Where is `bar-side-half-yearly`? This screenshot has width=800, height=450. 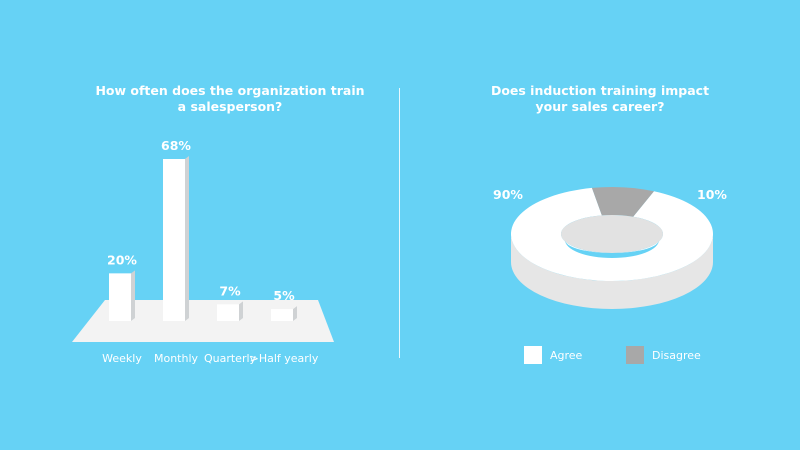
bar-side-half-yearly is located at coordinates (295, 313).